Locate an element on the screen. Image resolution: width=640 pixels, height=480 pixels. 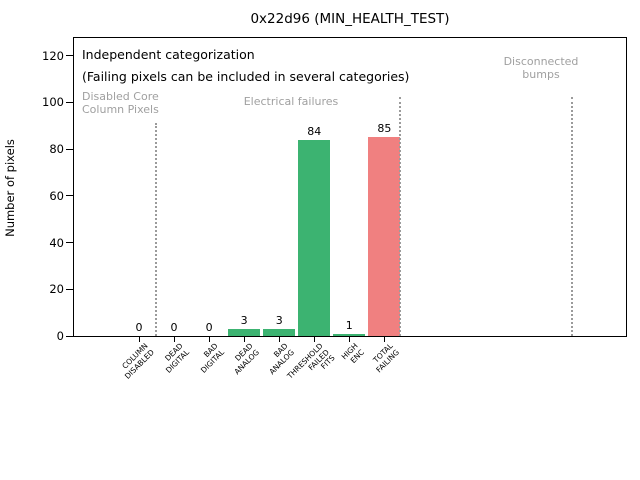
note-independent-categorization: Independent categorization is located at coordinates (168, 54).